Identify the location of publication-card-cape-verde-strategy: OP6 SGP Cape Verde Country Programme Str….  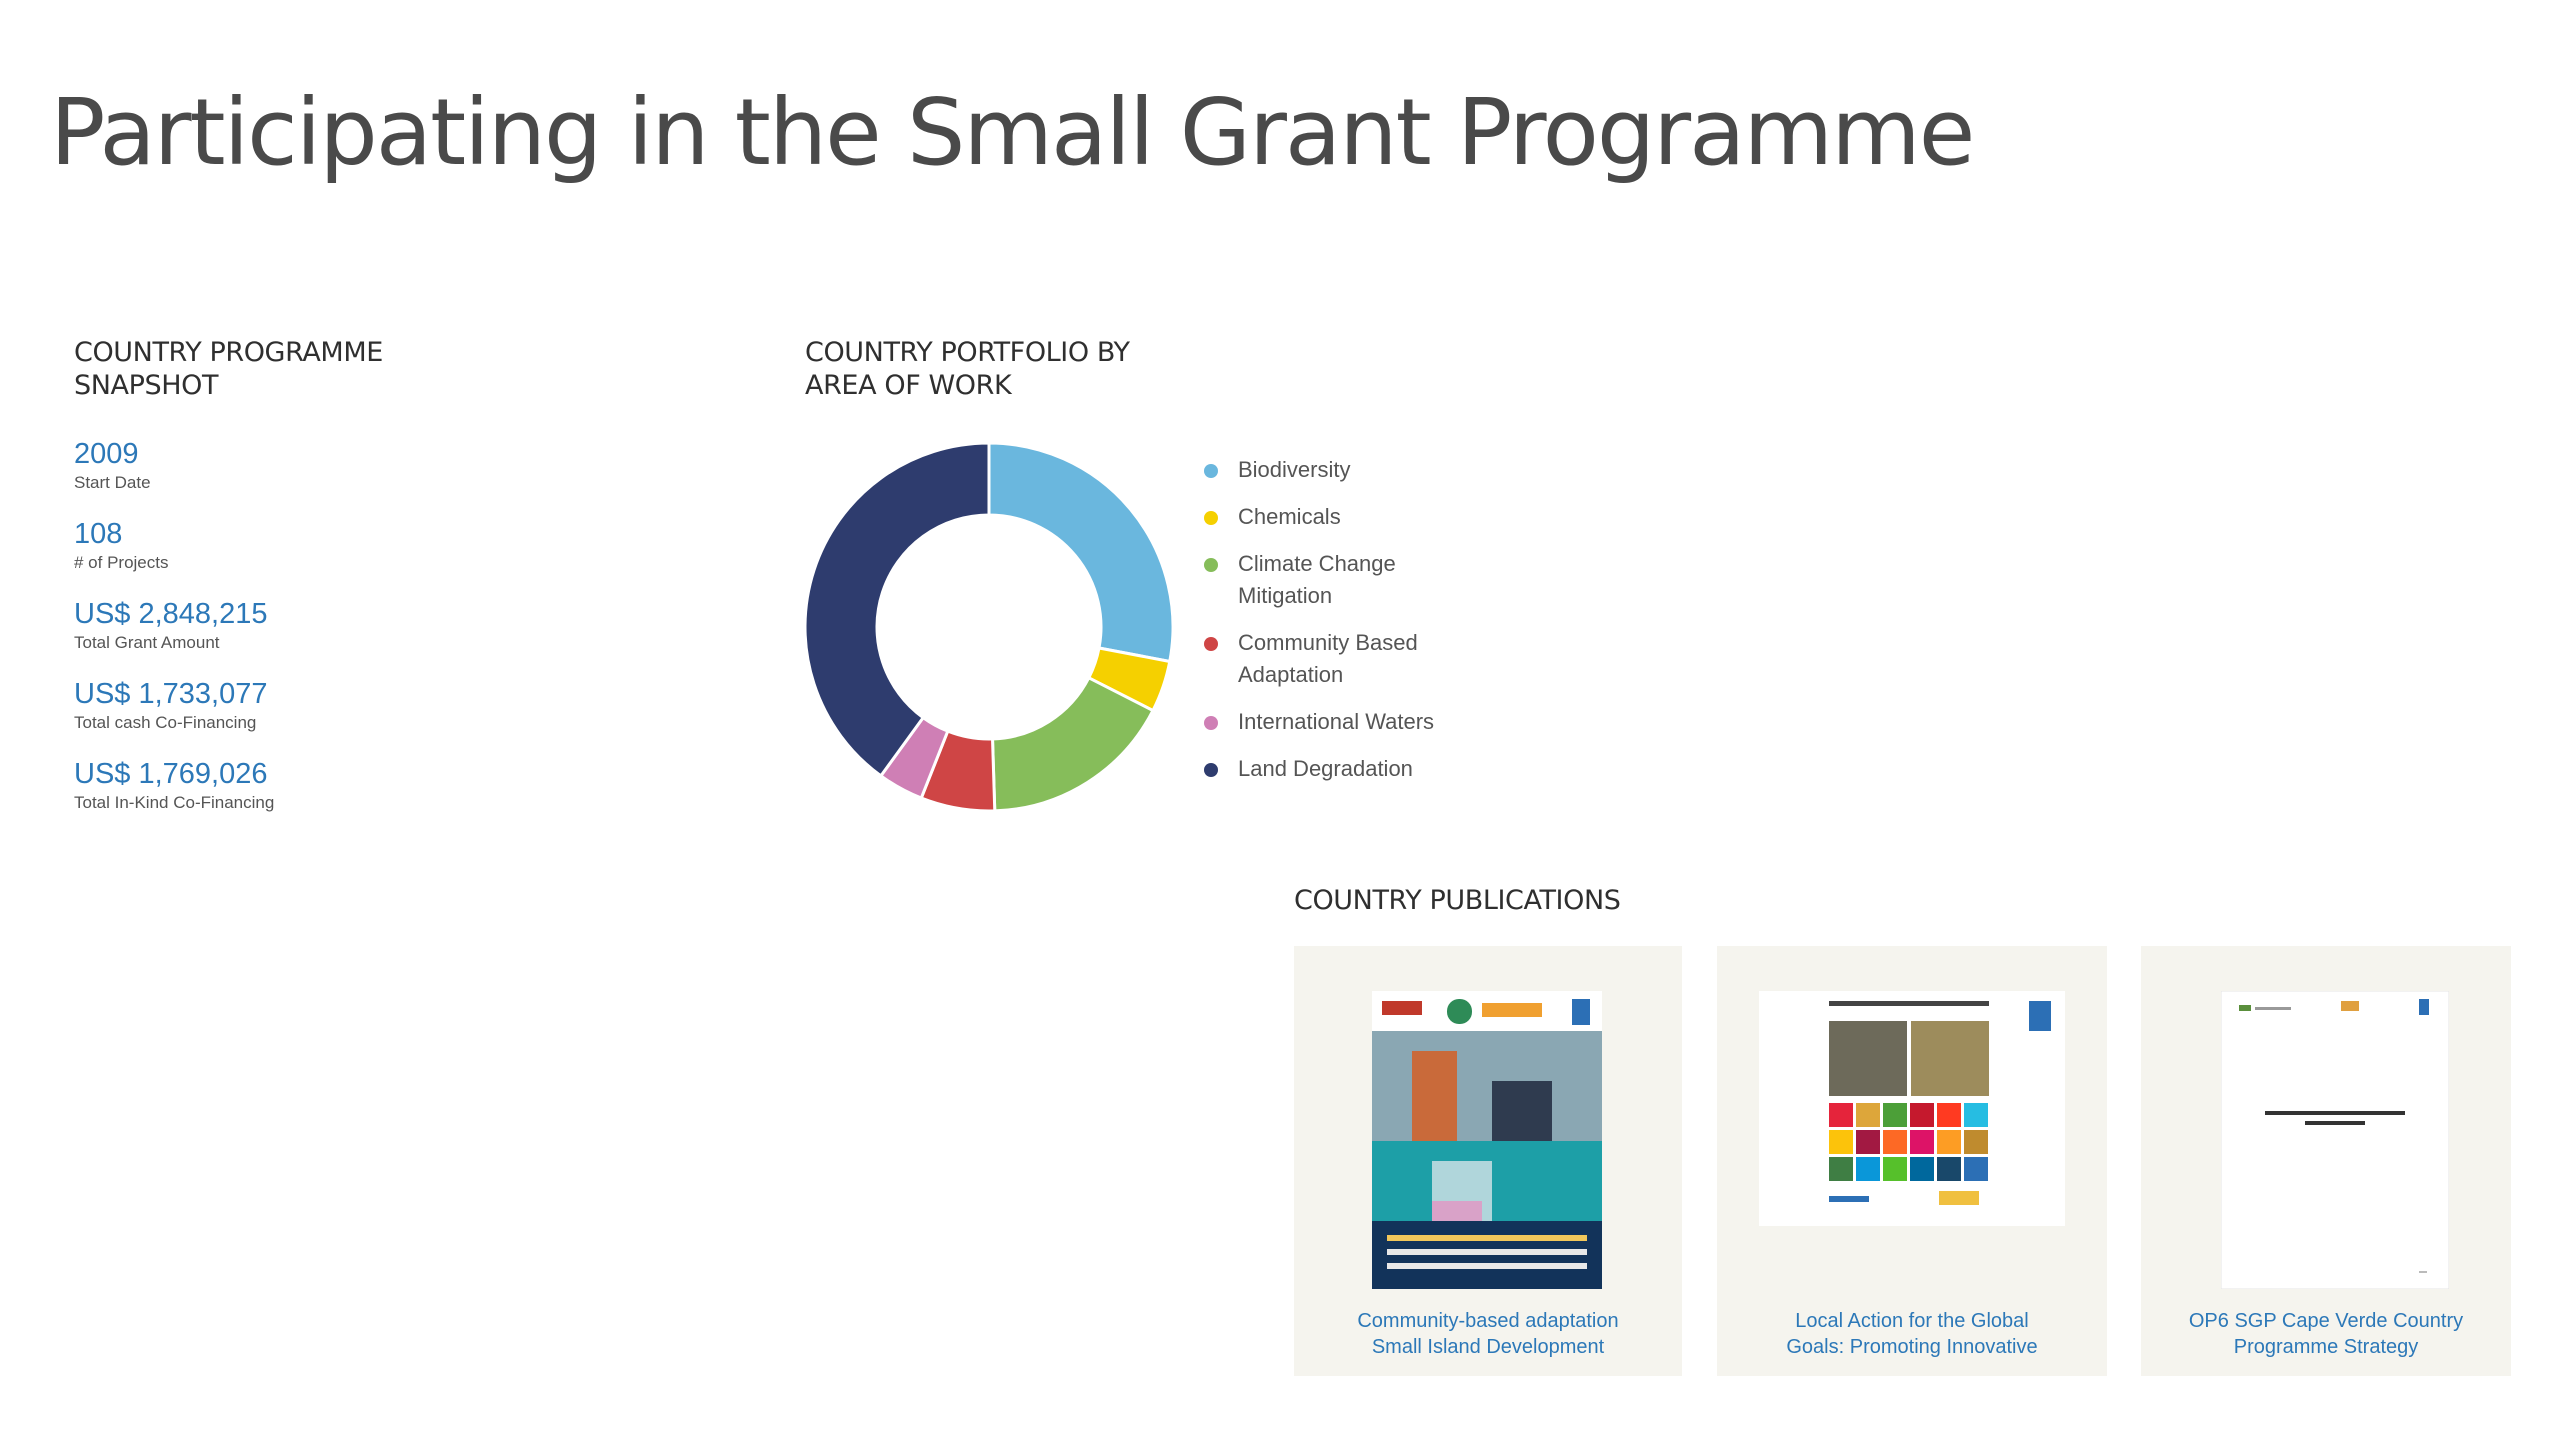
(2326, 1161).